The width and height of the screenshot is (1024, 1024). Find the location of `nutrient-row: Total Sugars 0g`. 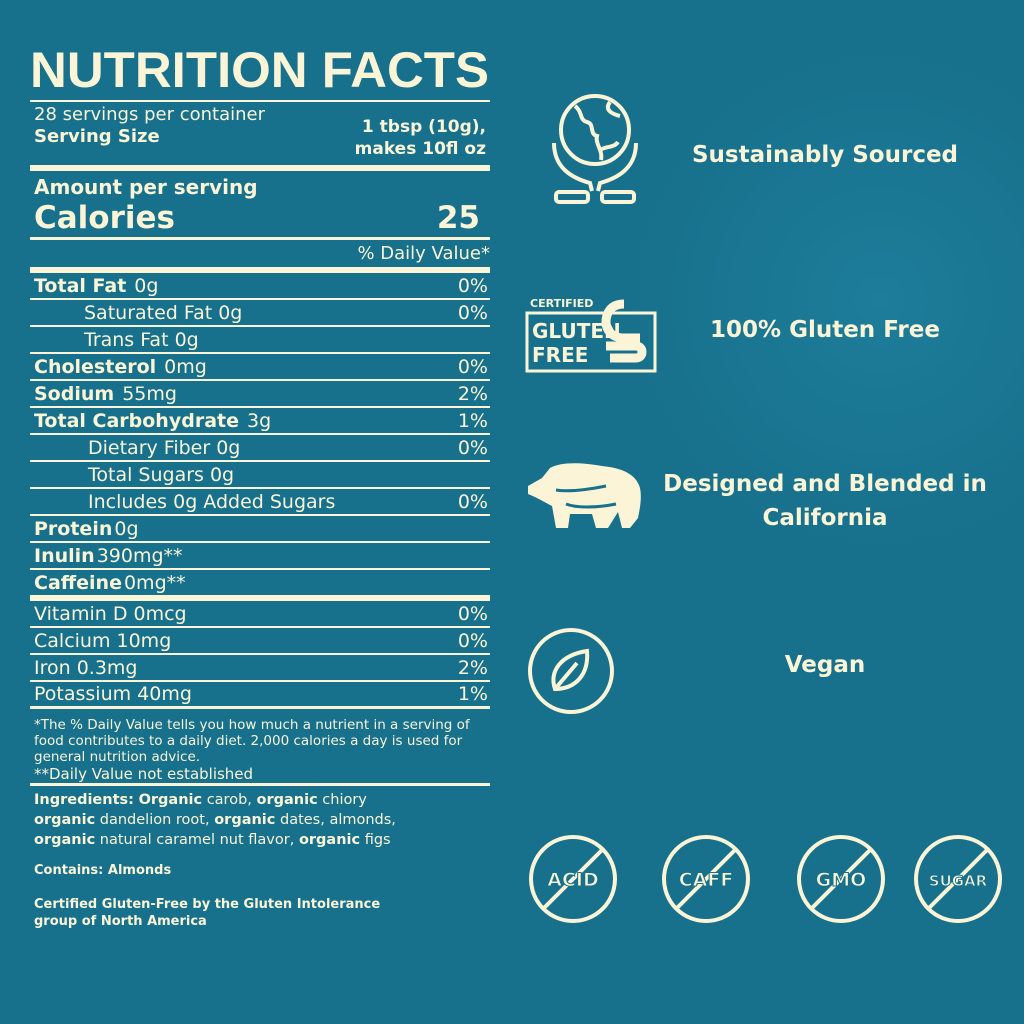

nutrient-row: Total Sugars 0g is located at coordinates (260, 475).